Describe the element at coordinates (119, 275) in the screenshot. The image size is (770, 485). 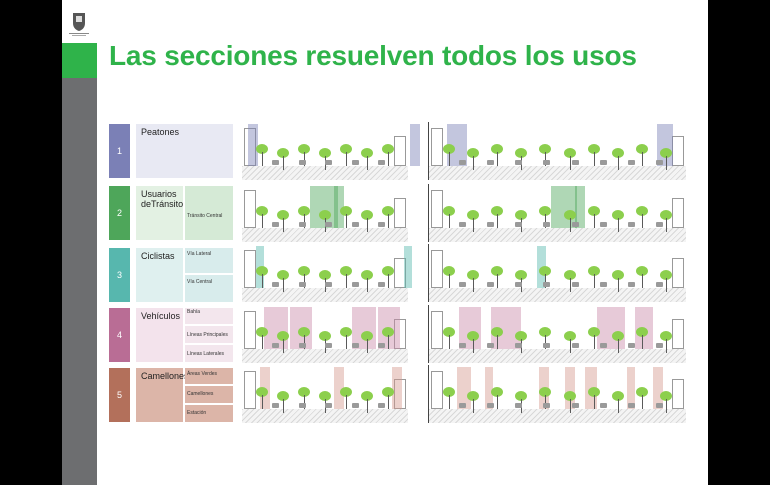
I see `row-number: 3` at that location.